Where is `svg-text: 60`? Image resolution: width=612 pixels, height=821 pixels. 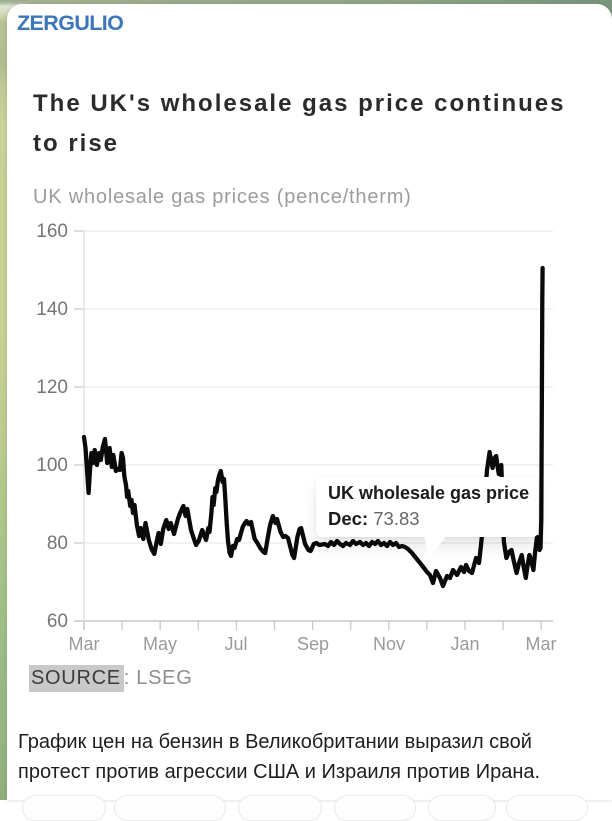
svg-text: 60 is located at coordinates (57, 621).